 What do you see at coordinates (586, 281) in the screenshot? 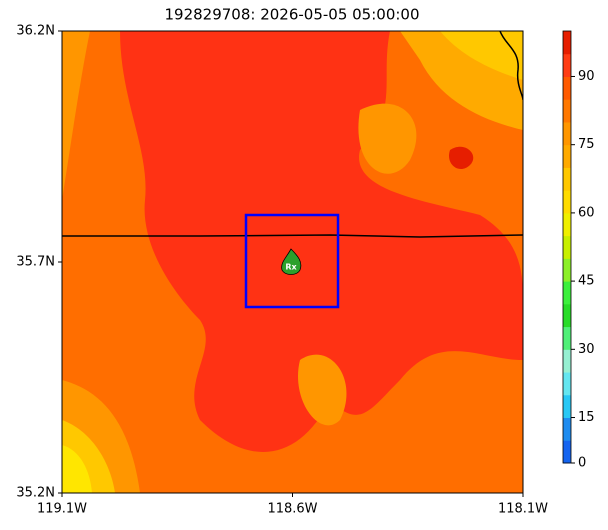
I see `colorbar-tick-label: 45` at bounding box center [586, 281].